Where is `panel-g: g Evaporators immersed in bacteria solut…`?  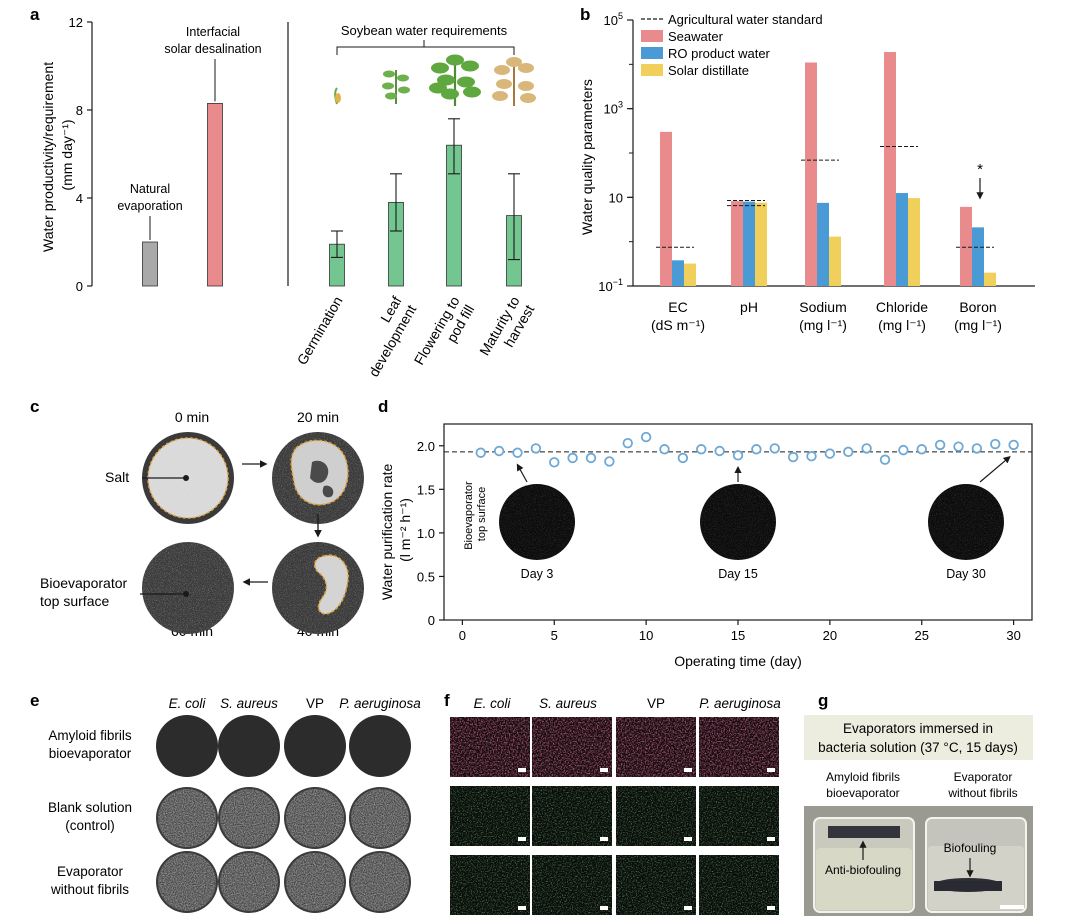 panel-g: g Evaporators immersed in bacteria solut… is located at coordinates (918, 803).